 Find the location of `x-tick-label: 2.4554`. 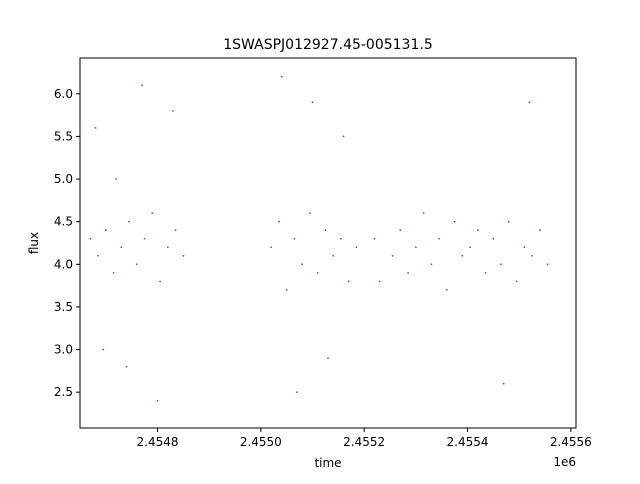

x-tick-label: 2.4554 is located at coordinates (468, 442).